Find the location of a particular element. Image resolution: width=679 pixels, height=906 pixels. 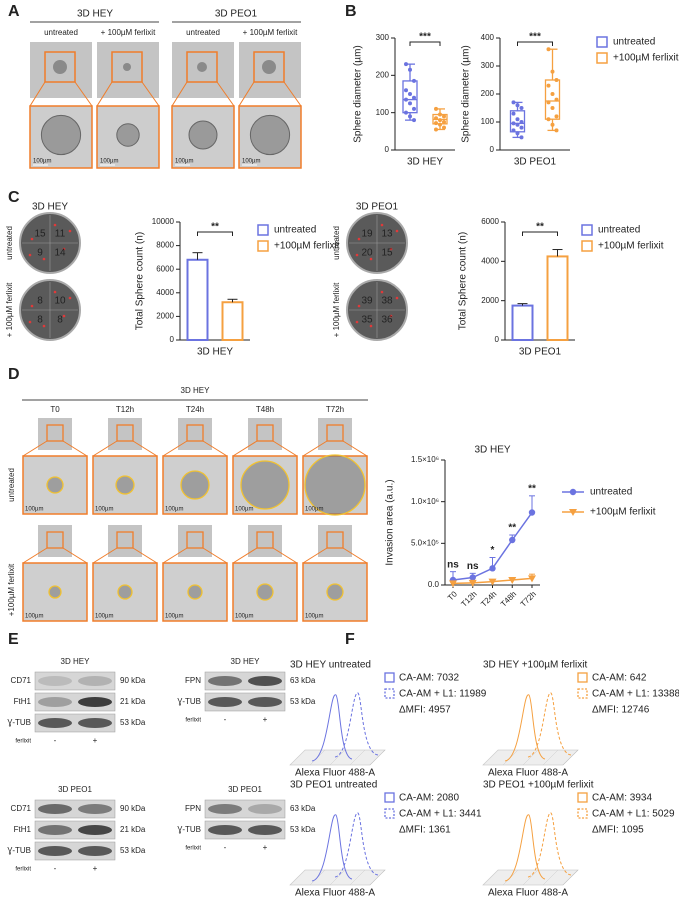

condition-label: + 100µM ferlixit is located at coordinates (128, 32).